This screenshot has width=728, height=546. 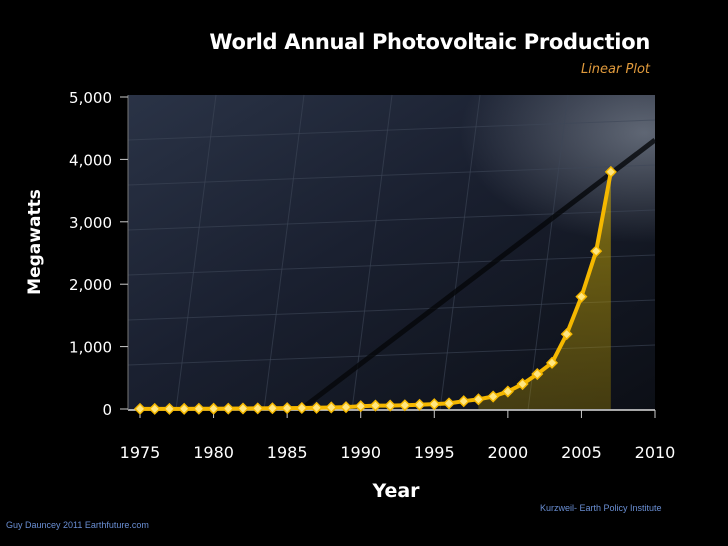 I want to click on y-tick-label: 5,000, so click(x=90, y=98).